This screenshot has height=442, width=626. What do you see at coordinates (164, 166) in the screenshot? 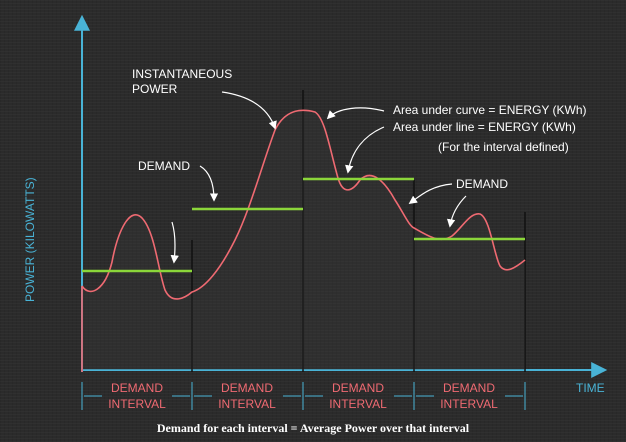
I see `demand-label-left: DEMAND` at bounding box center [164, 166].